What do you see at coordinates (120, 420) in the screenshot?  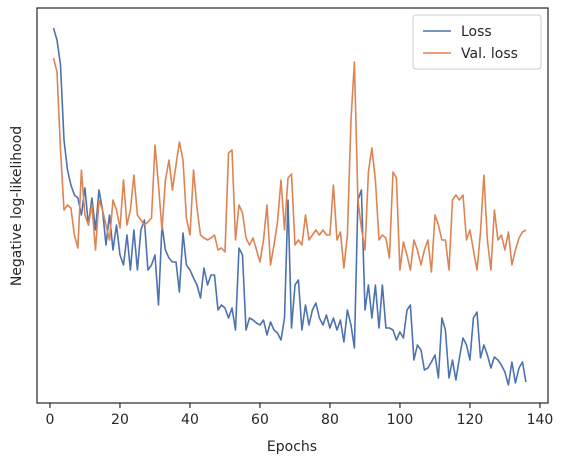 I see `x-tick-label: 20` at bounding box center [120, 420].